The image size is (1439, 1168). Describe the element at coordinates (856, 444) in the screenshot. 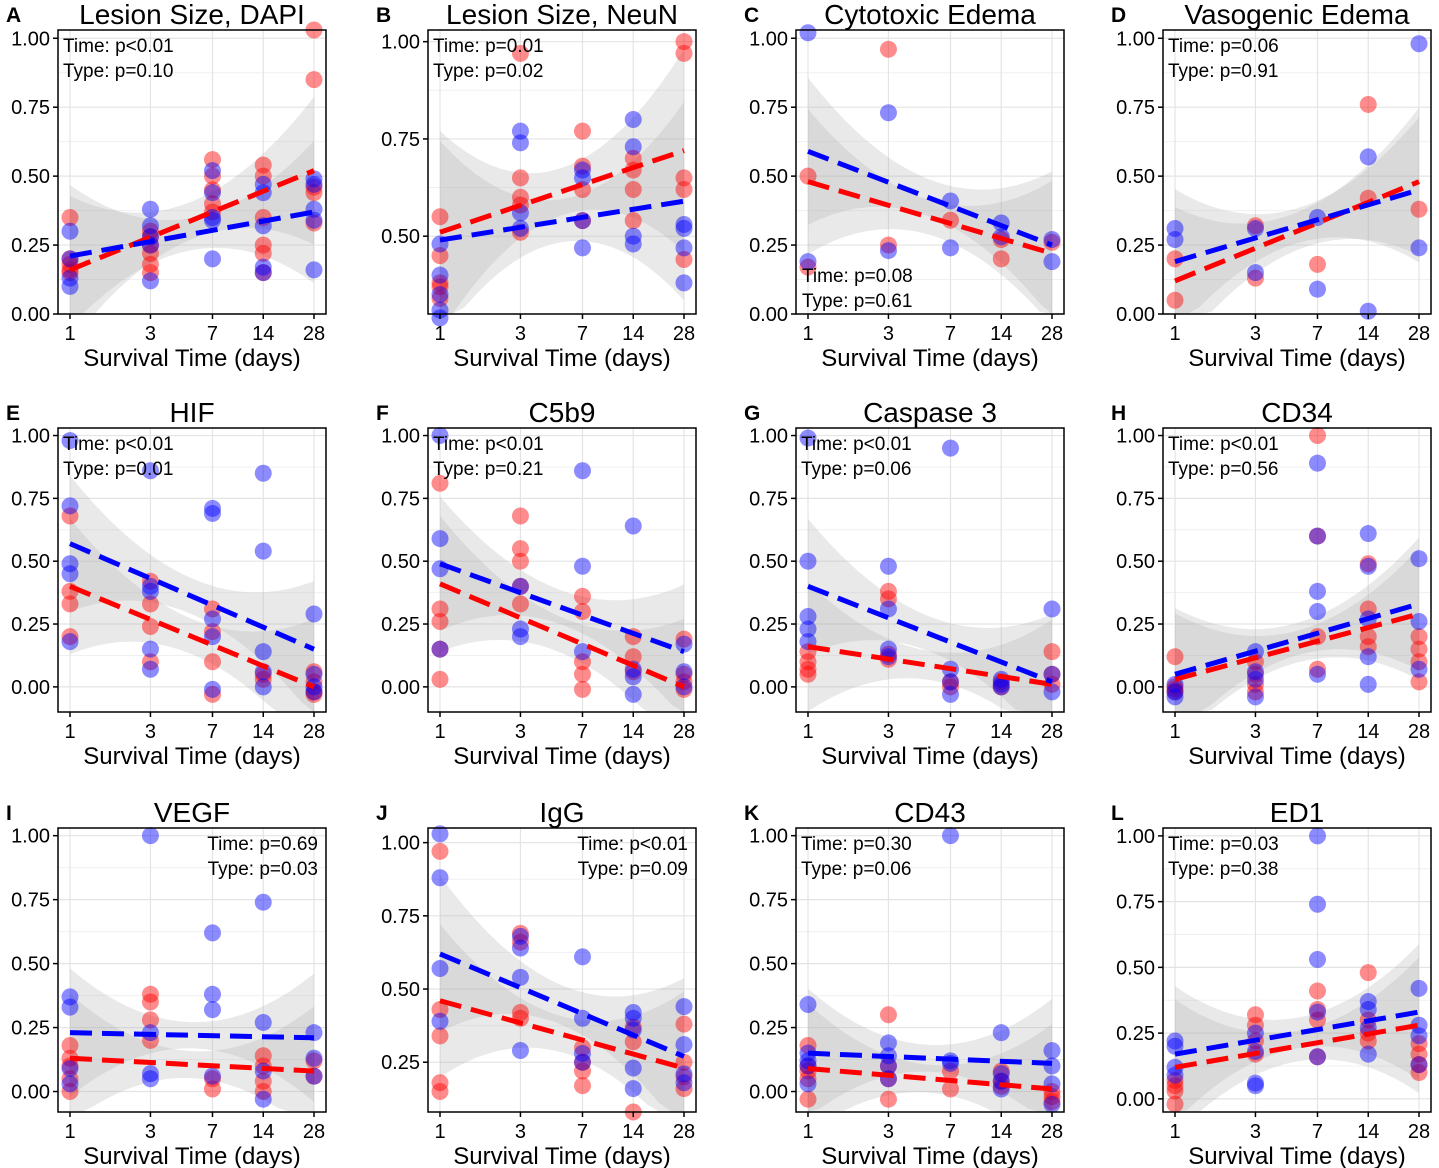

I see `p-value-annotation: Time: p<0.01` at that location.